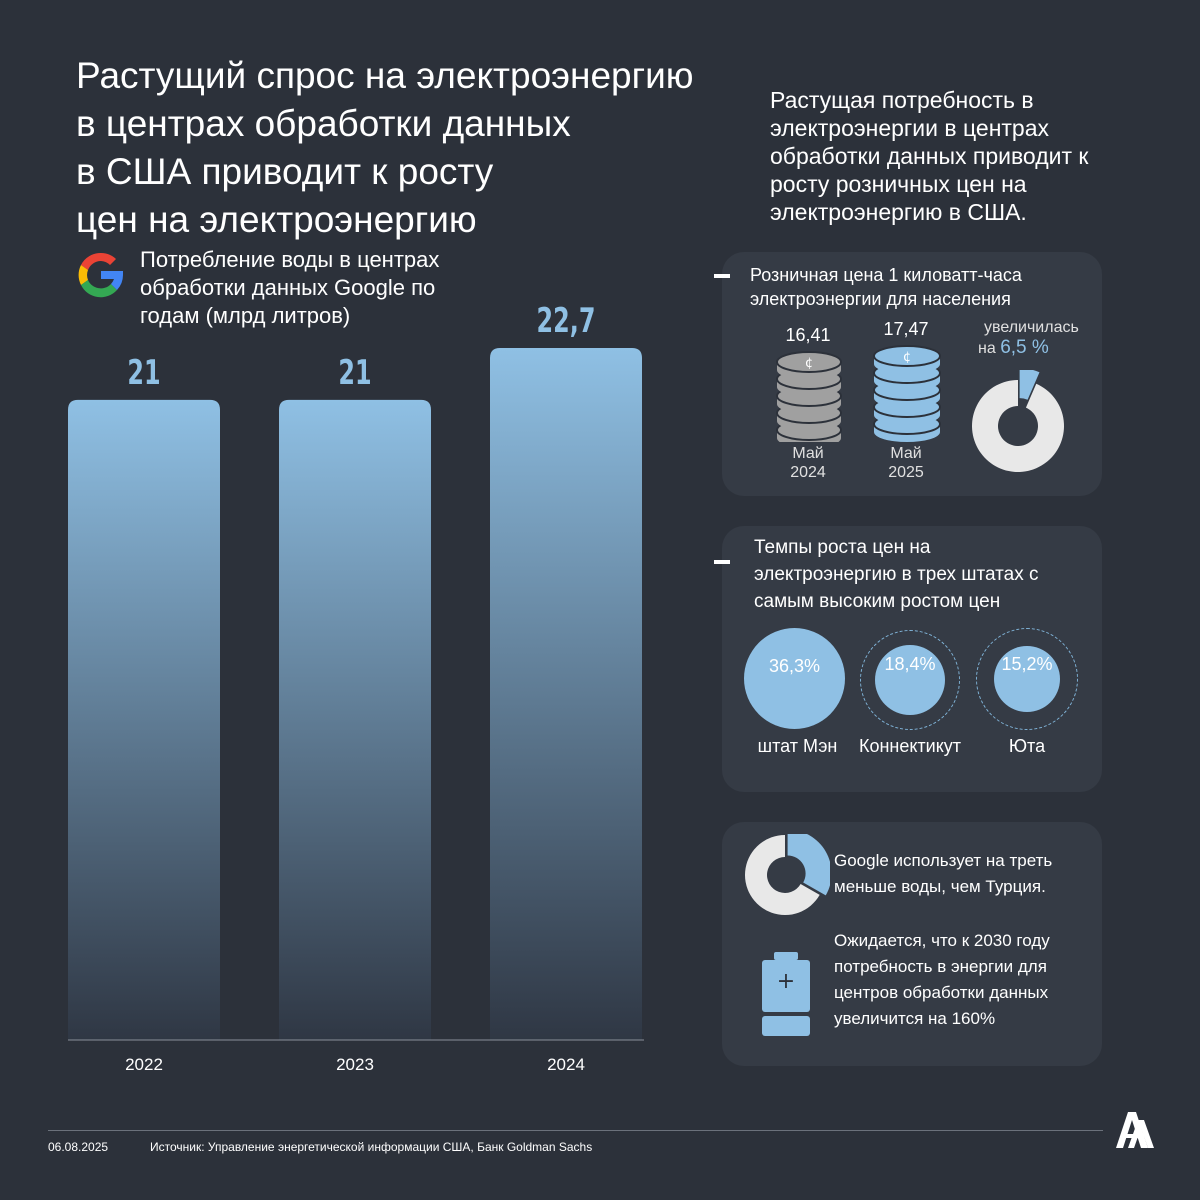 The width and height of the screenshot is (1200, 1200). What do you see at coordinates (808, 463) in the screenshot?
I see `price-label-2024: Май 2024` at bounding box center [808, 463].